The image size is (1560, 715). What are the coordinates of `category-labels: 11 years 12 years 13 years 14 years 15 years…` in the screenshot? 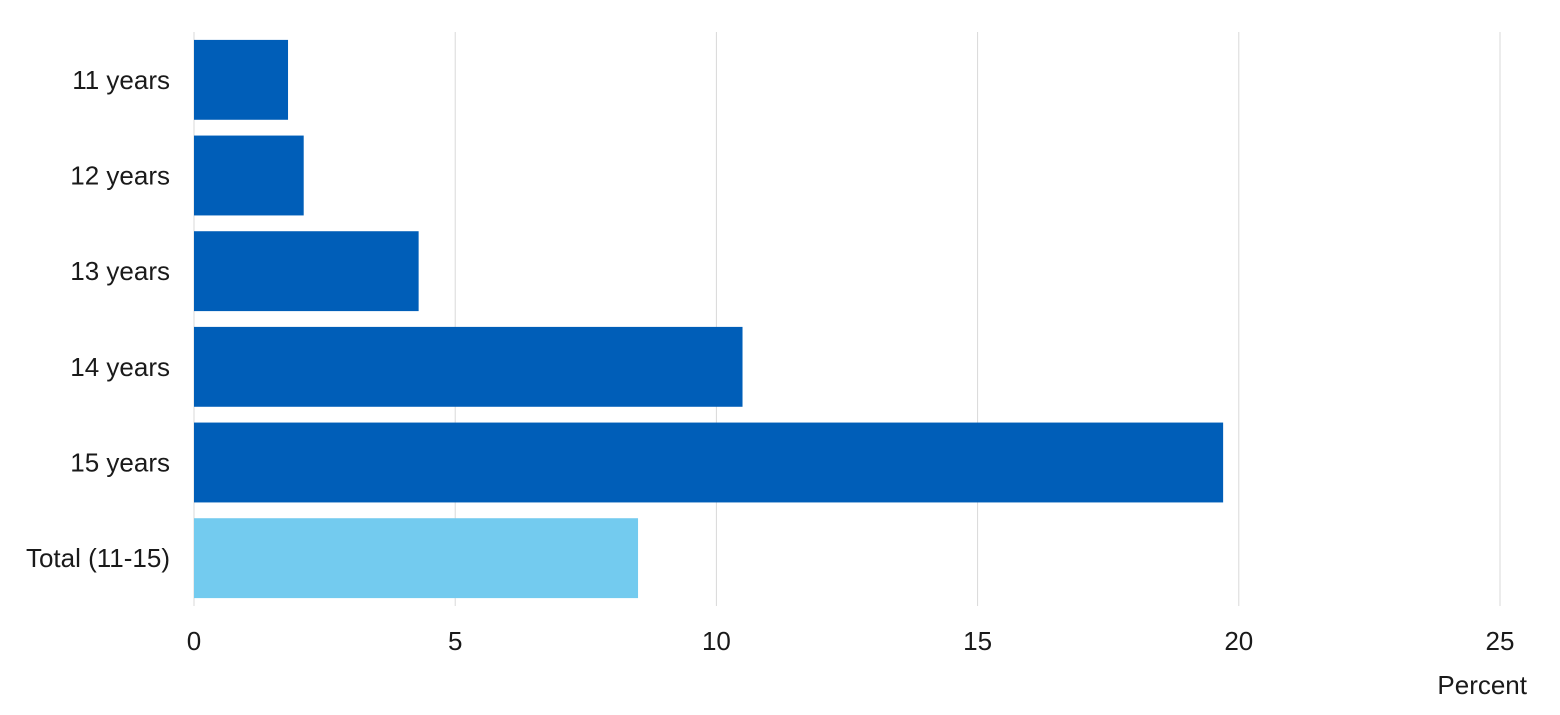 It's located at (98, 319).